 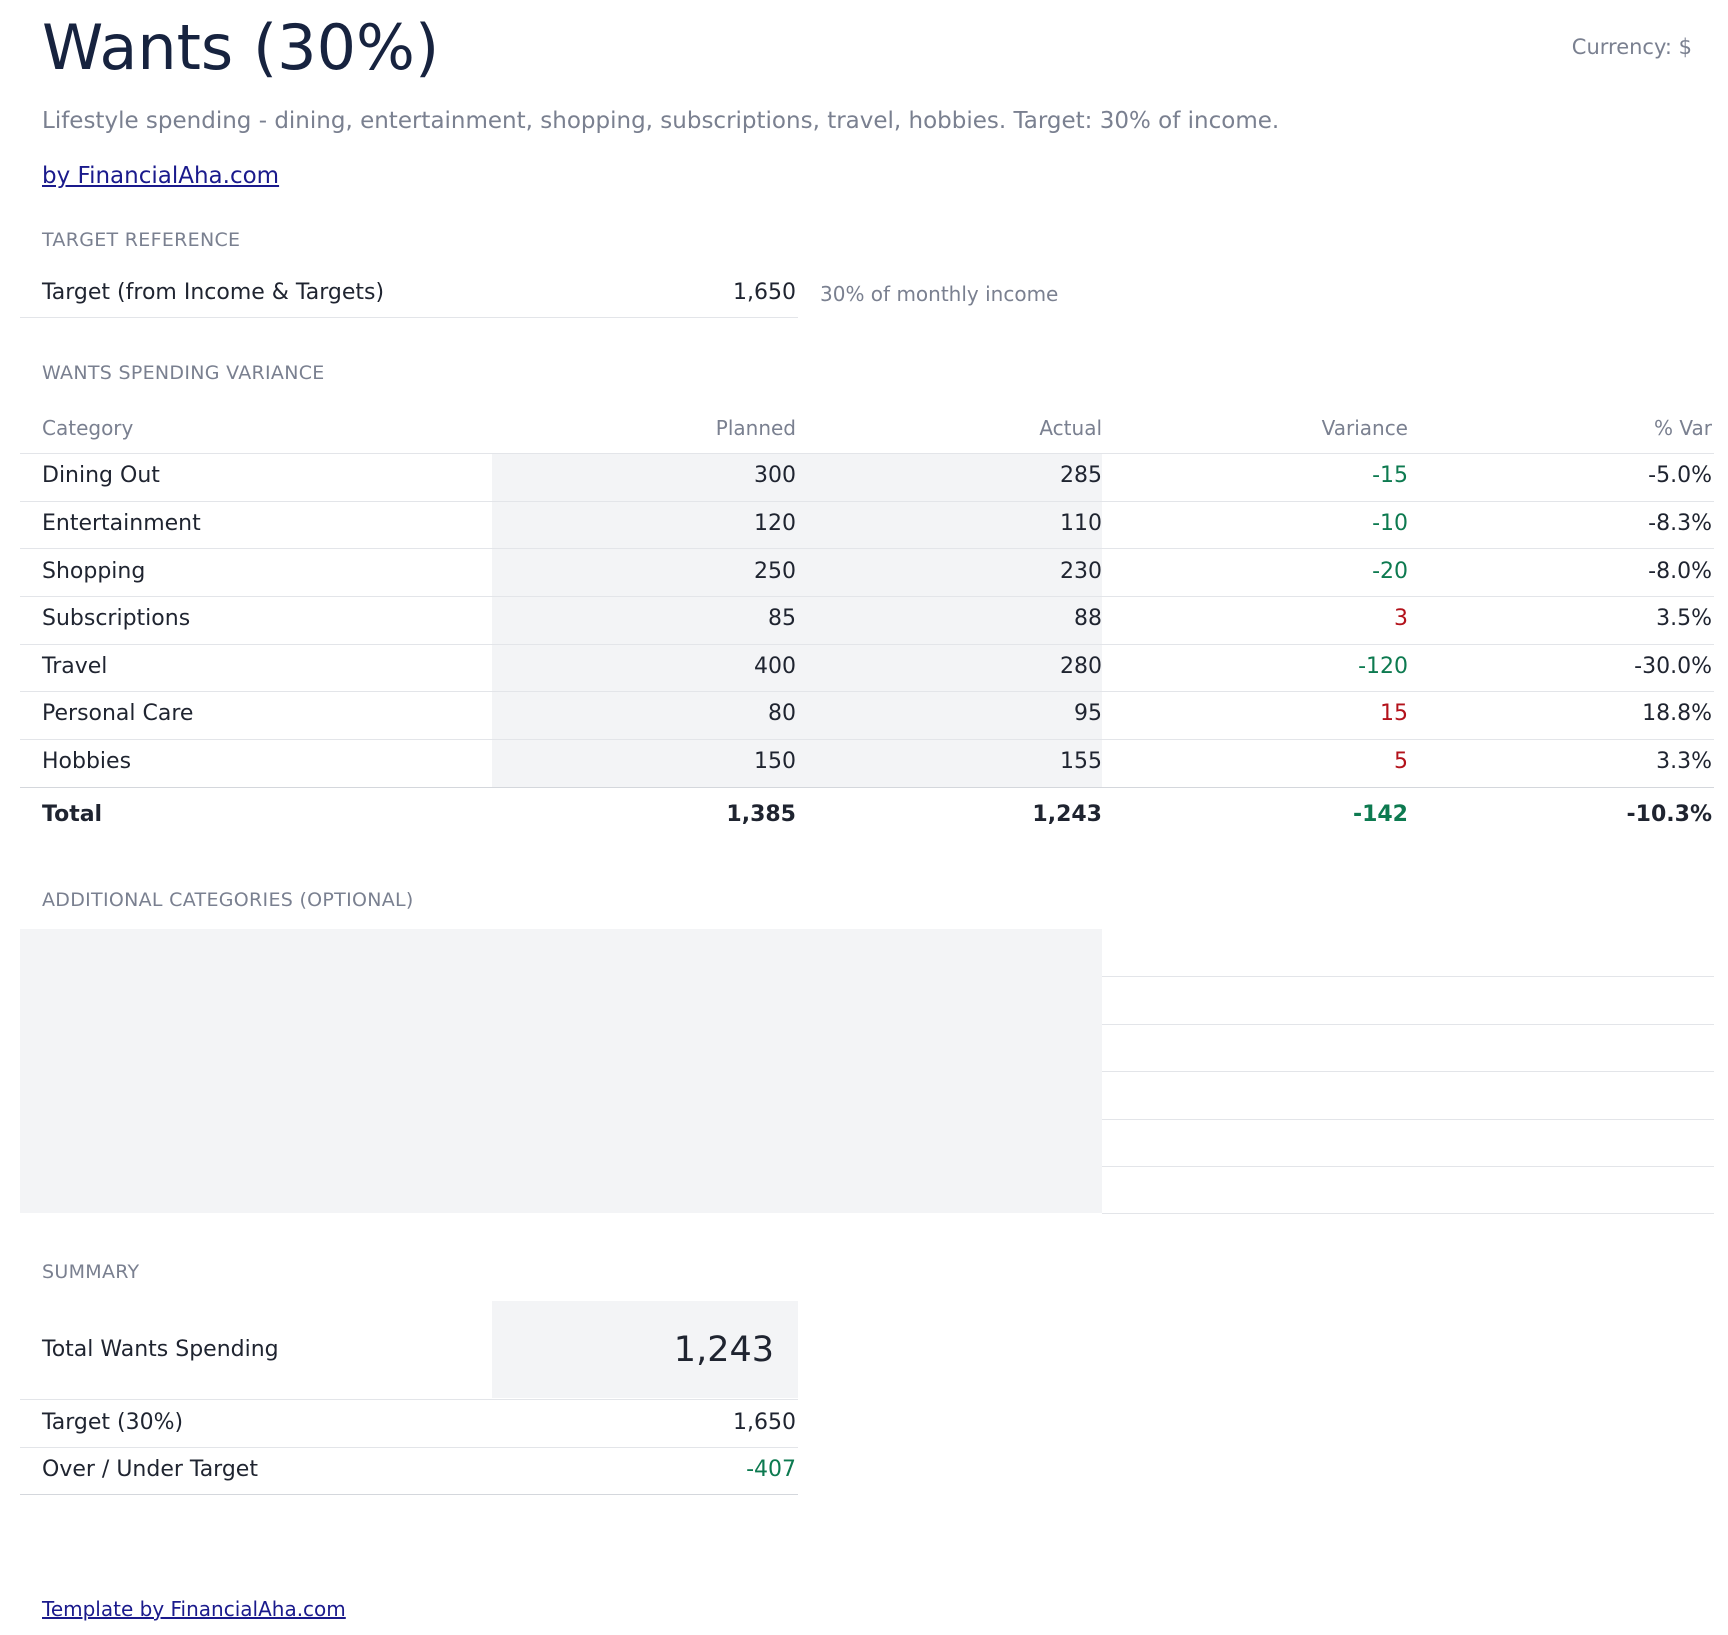 What do you see at coordinates (141, 240) in the screenshot?
I see `section-label-target-reference: TARGET REFERENCE` at bounding box center [141, 240].